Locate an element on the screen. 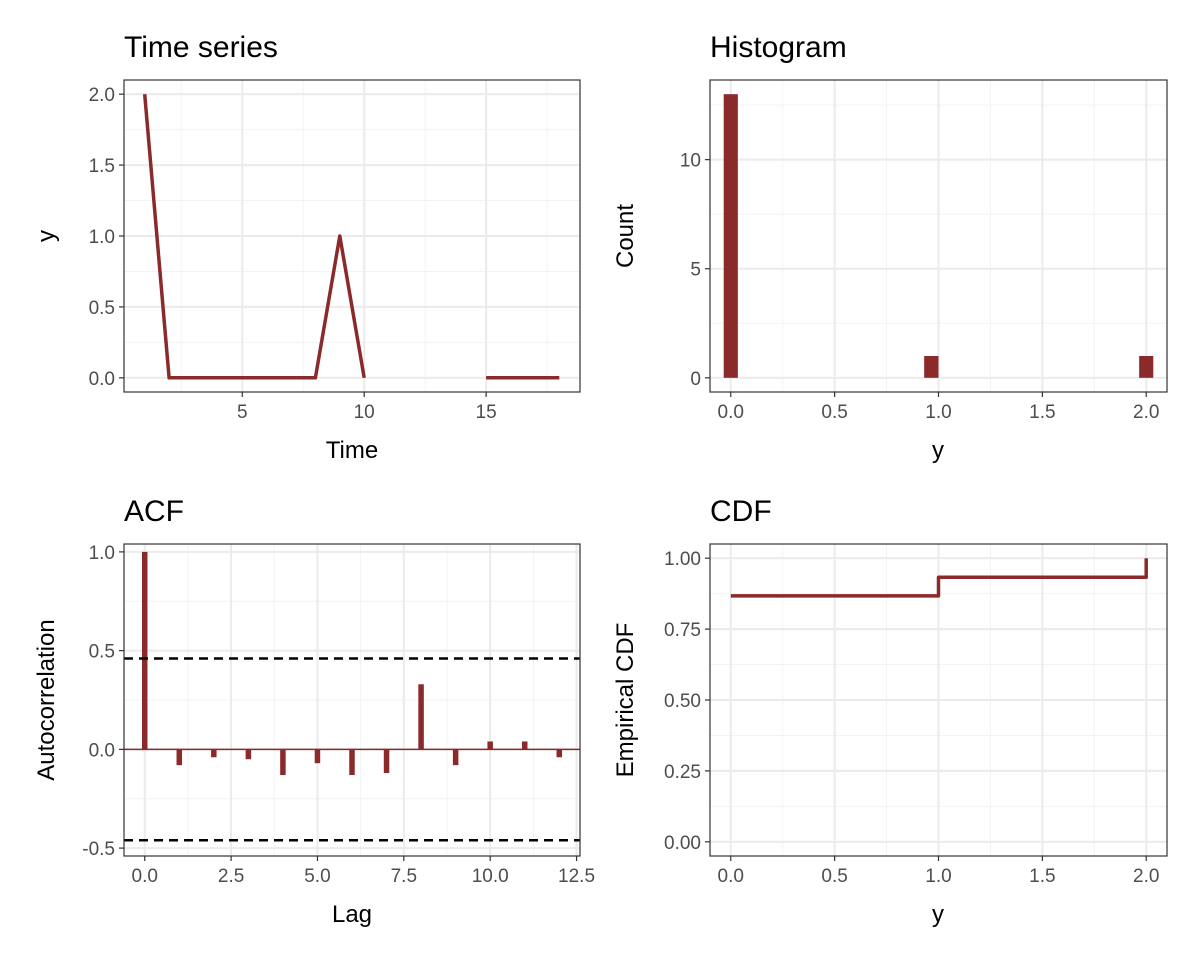 The height and width of the screenshot is (965, 1200). cdf-xtick-label: 2.0 is located at coordinates (1146, 876).